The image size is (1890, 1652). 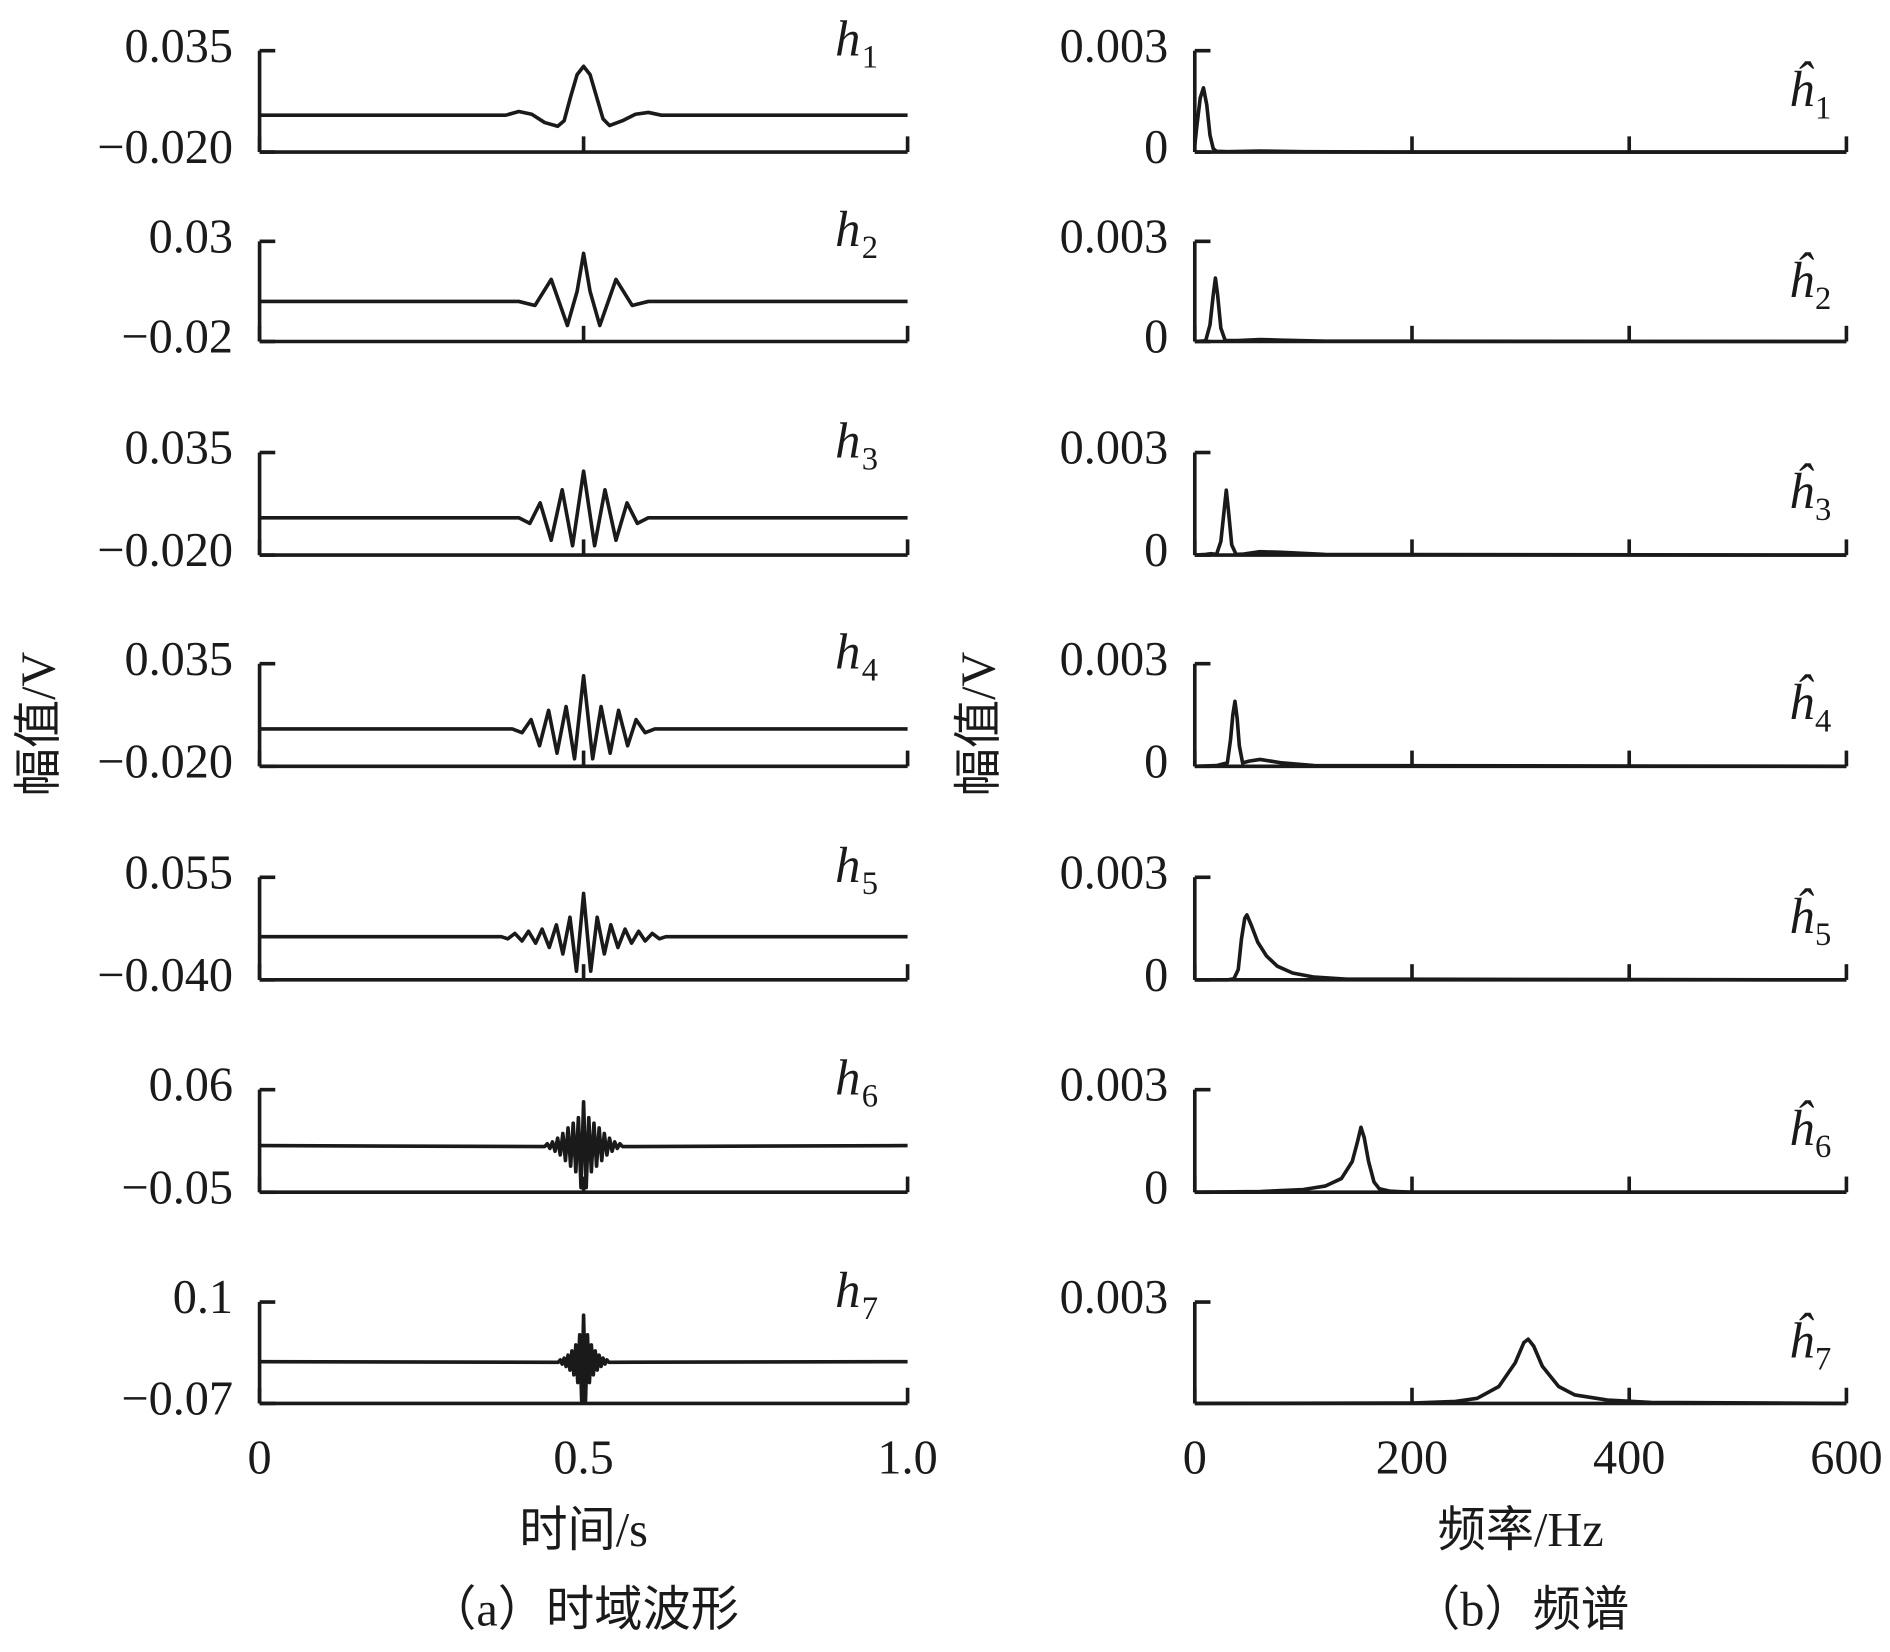 I want to click on caption: （a）时域波形, so click(x=583, y=1610).